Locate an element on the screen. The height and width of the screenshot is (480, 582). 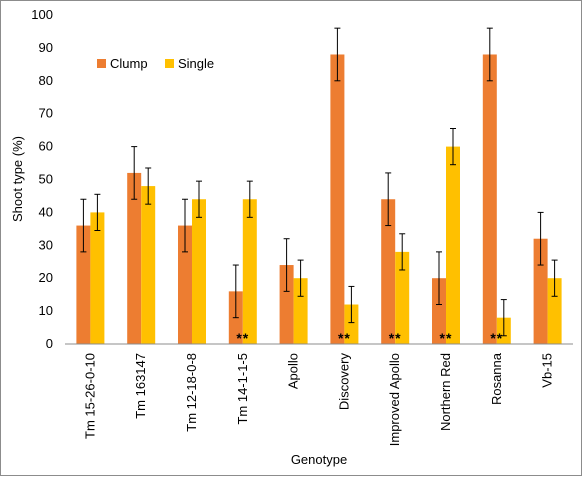
x-tick-label: Vb-15 is located at coordinates (547, 370).